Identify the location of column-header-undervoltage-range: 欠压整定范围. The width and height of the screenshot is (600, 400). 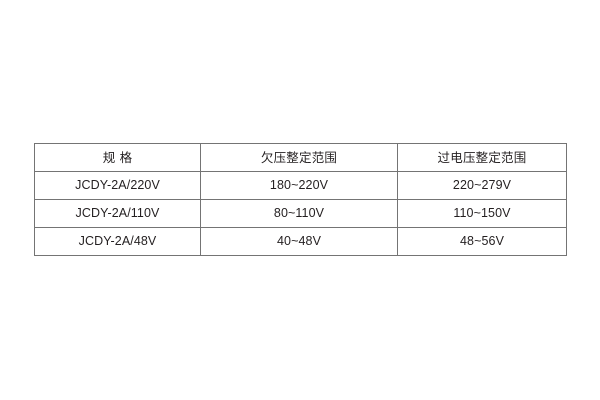
(299, 157).